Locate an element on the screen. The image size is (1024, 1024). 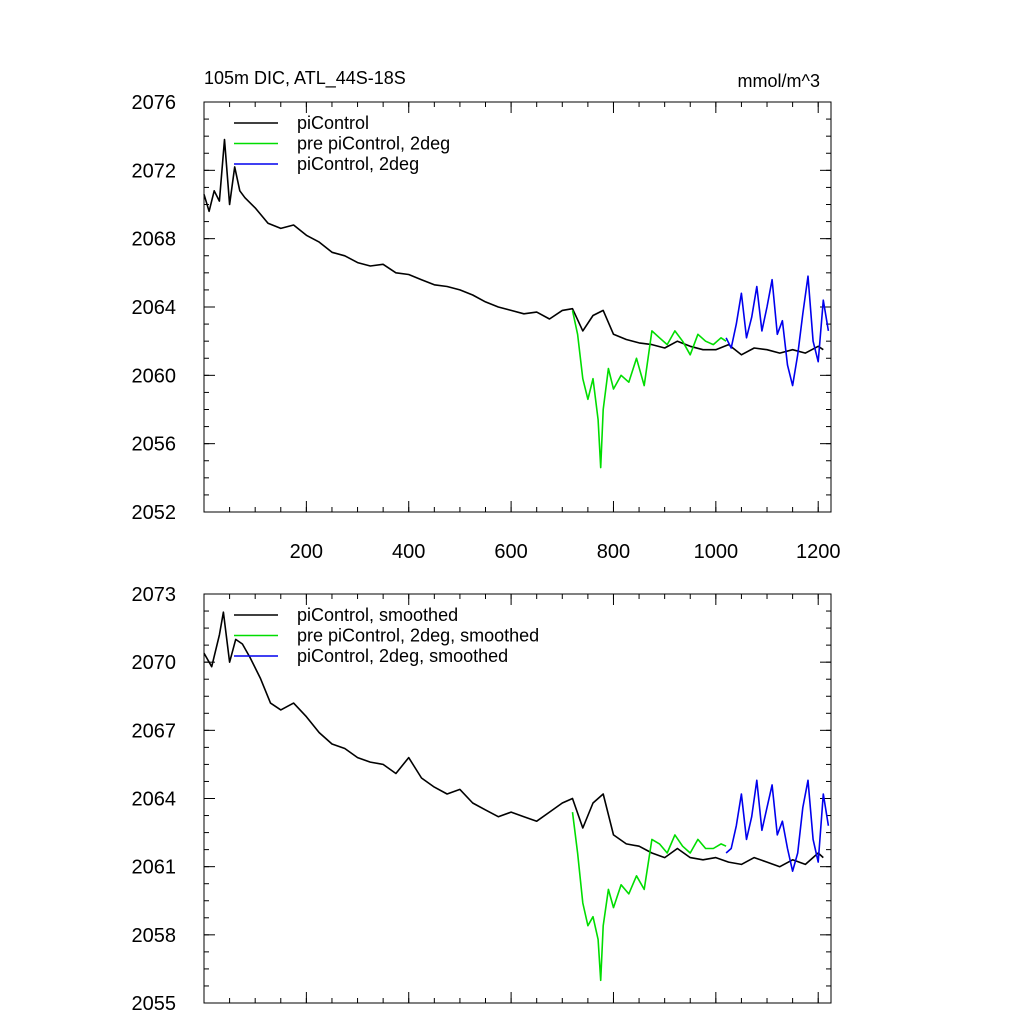
chart-units: mmol/m^3 is located at coordinates (779, 81).